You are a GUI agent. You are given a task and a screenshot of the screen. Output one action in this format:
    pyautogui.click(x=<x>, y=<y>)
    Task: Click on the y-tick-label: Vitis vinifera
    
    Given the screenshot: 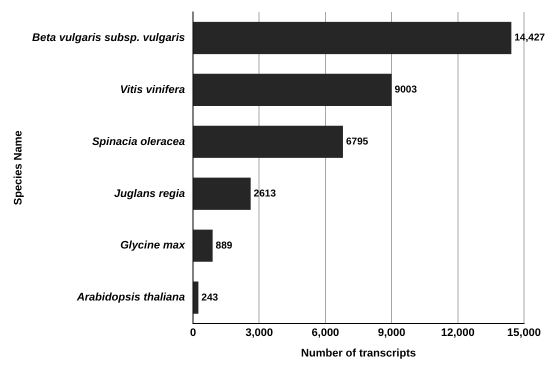 What is the action you would take?
    pyautogui.click(x=153, y=90)
    